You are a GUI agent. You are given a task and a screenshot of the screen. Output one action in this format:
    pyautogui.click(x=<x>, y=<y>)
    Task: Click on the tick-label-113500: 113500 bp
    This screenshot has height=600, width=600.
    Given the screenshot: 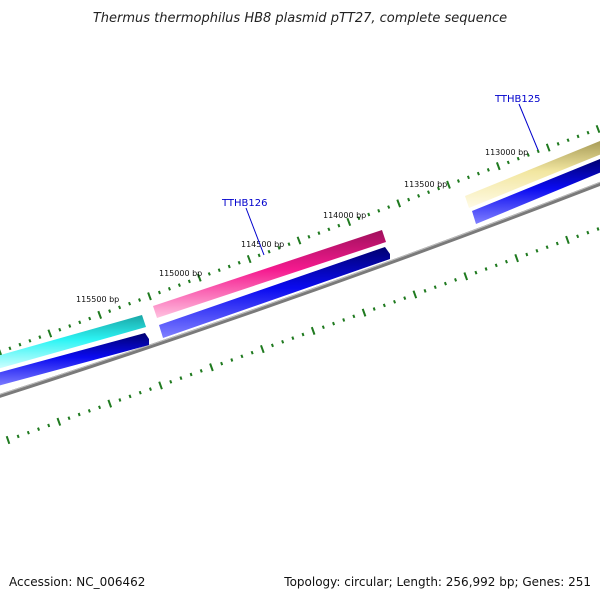 What is the action you would take?
    pyautogui.click(x=425, y=184)
    